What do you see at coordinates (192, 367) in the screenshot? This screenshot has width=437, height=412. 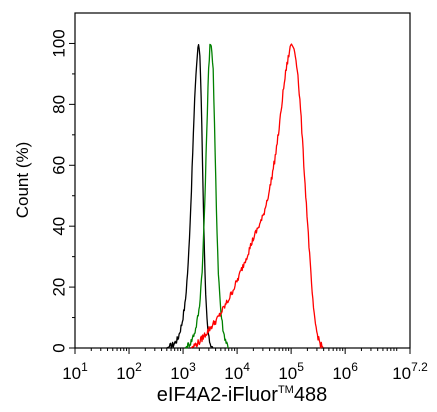 I see `x-tick-exponent: 3` at bounding box center [192, 367].